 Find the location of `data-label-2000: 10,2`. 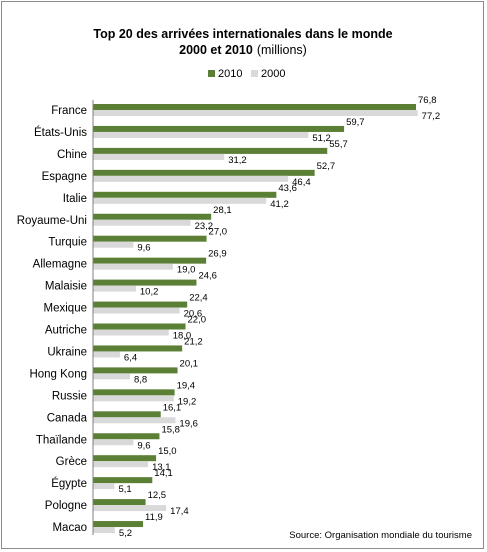

data-label-2000: 10,2 is located at coordinates (149, 292).